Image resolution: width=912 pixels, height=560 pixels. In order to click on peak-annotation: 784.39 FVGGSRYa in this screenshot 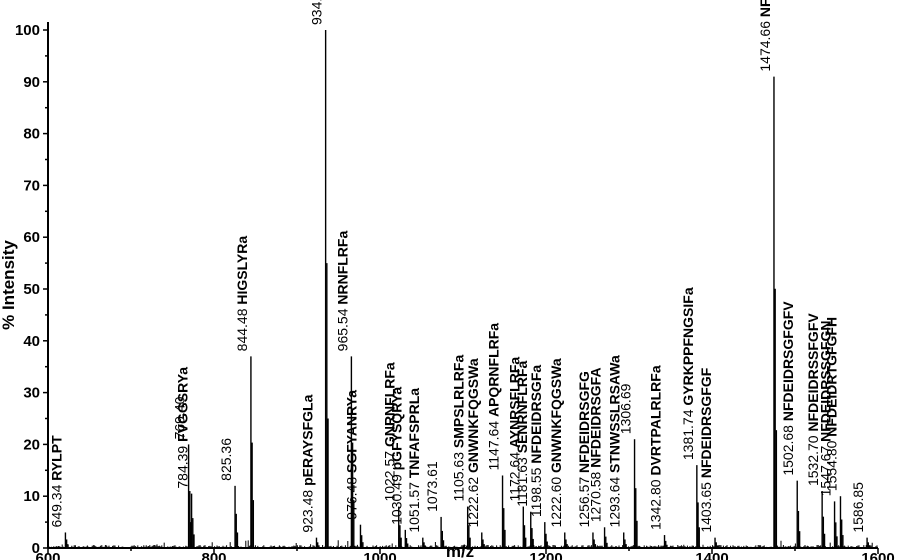, I will do `click(183, 428)`.